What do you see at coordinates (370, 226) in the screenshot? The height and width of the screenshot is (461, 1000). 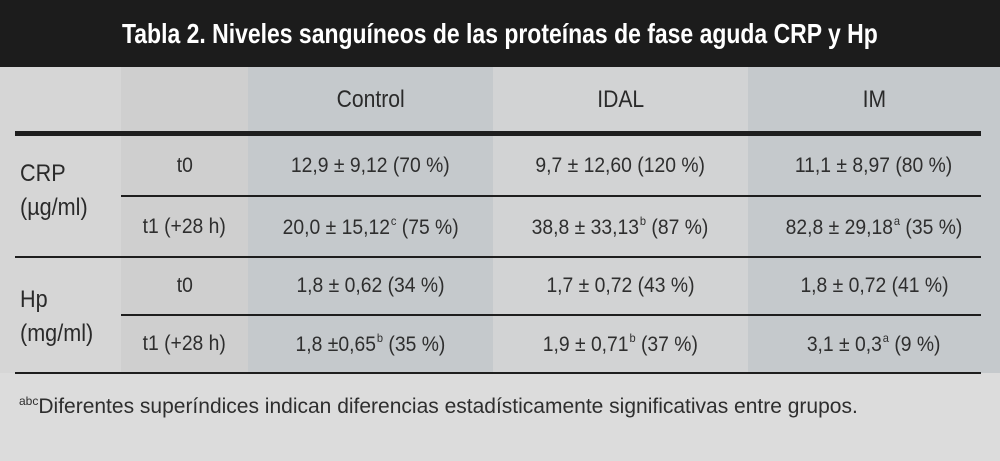 I see `table-cell: 20,0 ± 15,12c (75 %)` at bounding box center [370, 226].